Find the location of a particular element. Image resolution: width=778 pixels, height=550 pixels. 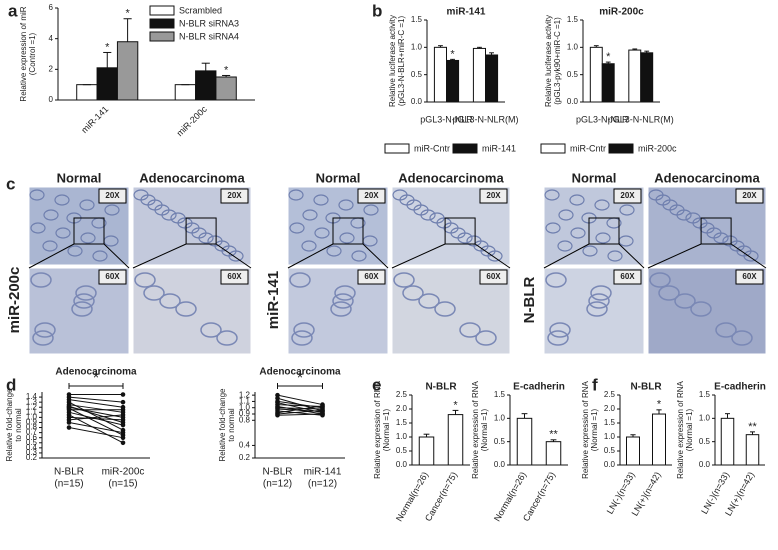

y-tick-label: 1.4 is located at coordinates (32, 396).